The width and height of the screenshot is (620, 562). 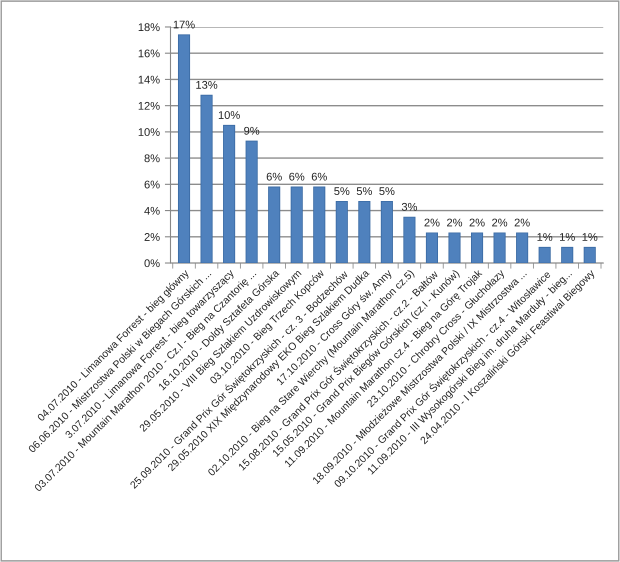 What do you see at coordinates (152, 210) in the screenshot?
I see `y-tick-label: 4%` at bounding box center [152, 210].